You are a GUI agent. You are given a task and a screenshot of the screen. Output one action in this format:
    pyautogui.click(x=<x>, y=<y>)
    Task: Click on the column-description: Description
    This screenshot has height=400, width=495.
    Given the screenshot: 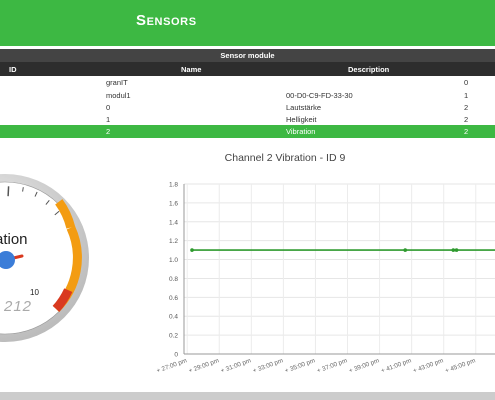 What is the action you would take?
    pyautogui.click(x=369, y=69)
    